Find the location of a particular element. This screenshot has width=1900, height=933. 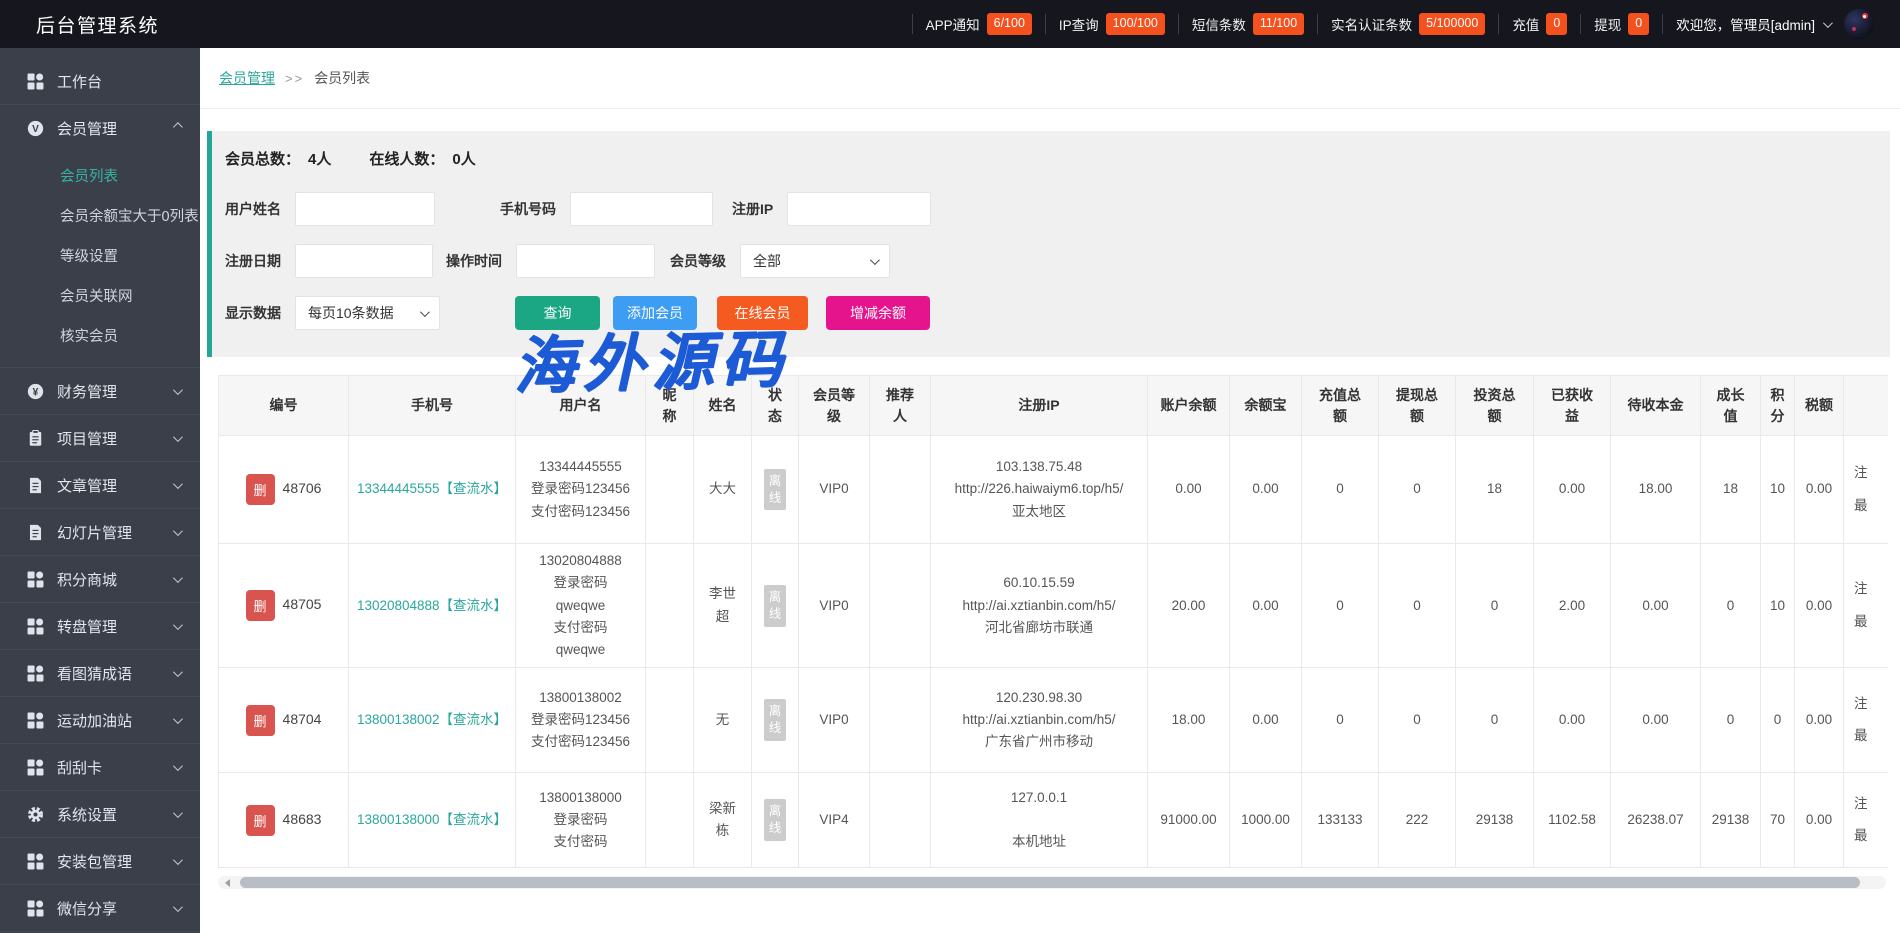

sidebar-item-财务管理: ¥ 财务管理 is located at coordinates (100, 391).